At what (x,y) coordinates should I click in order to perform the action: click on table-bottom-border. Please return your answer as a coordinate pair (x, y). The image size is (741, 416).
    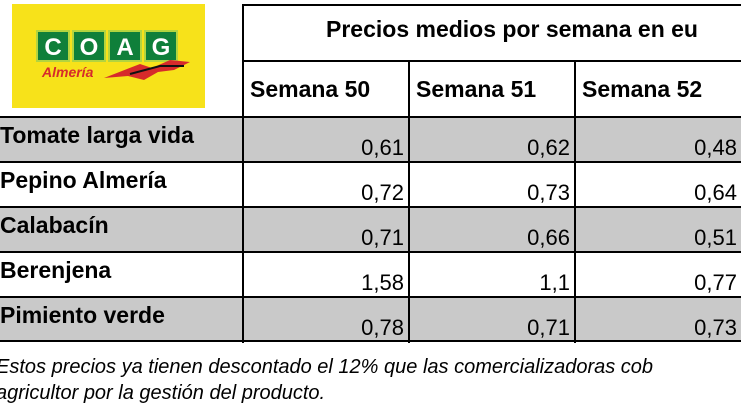
    Looking at the image, I should click on (370, 341).